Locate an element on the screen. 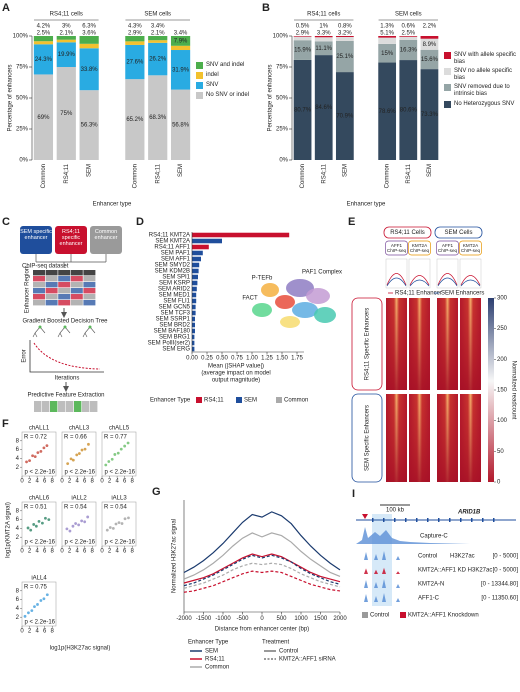  y-tick-label: 25% is located at coordinates (22, 130).